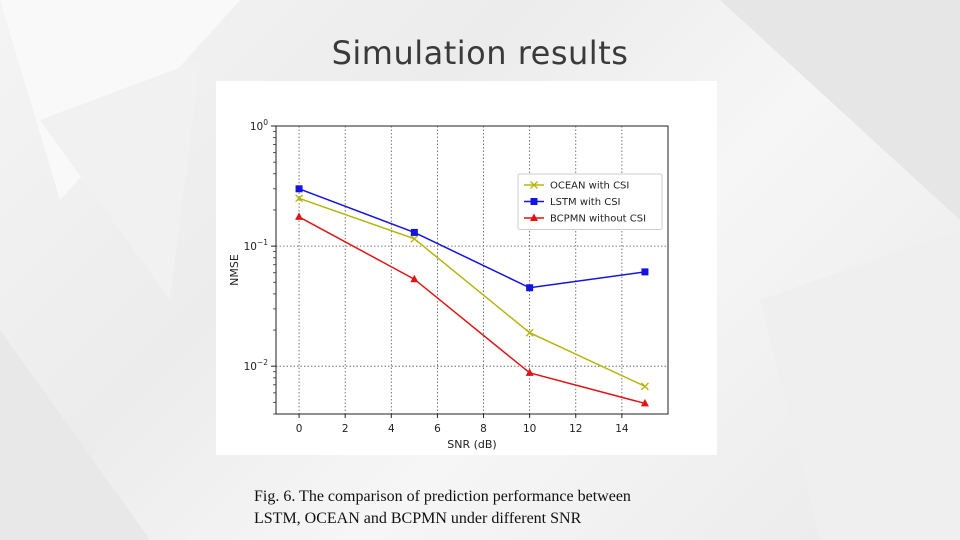  Describe the element at coordinates (256, 365) in the screenshot. I see `y-tick-label: 10⁻²` at that location.